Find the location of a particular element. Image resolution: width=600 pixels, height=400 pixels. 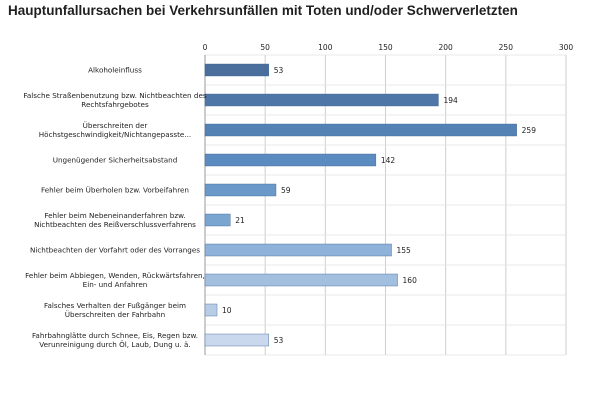

data-label: 259 is located at coordinates (529, 130).